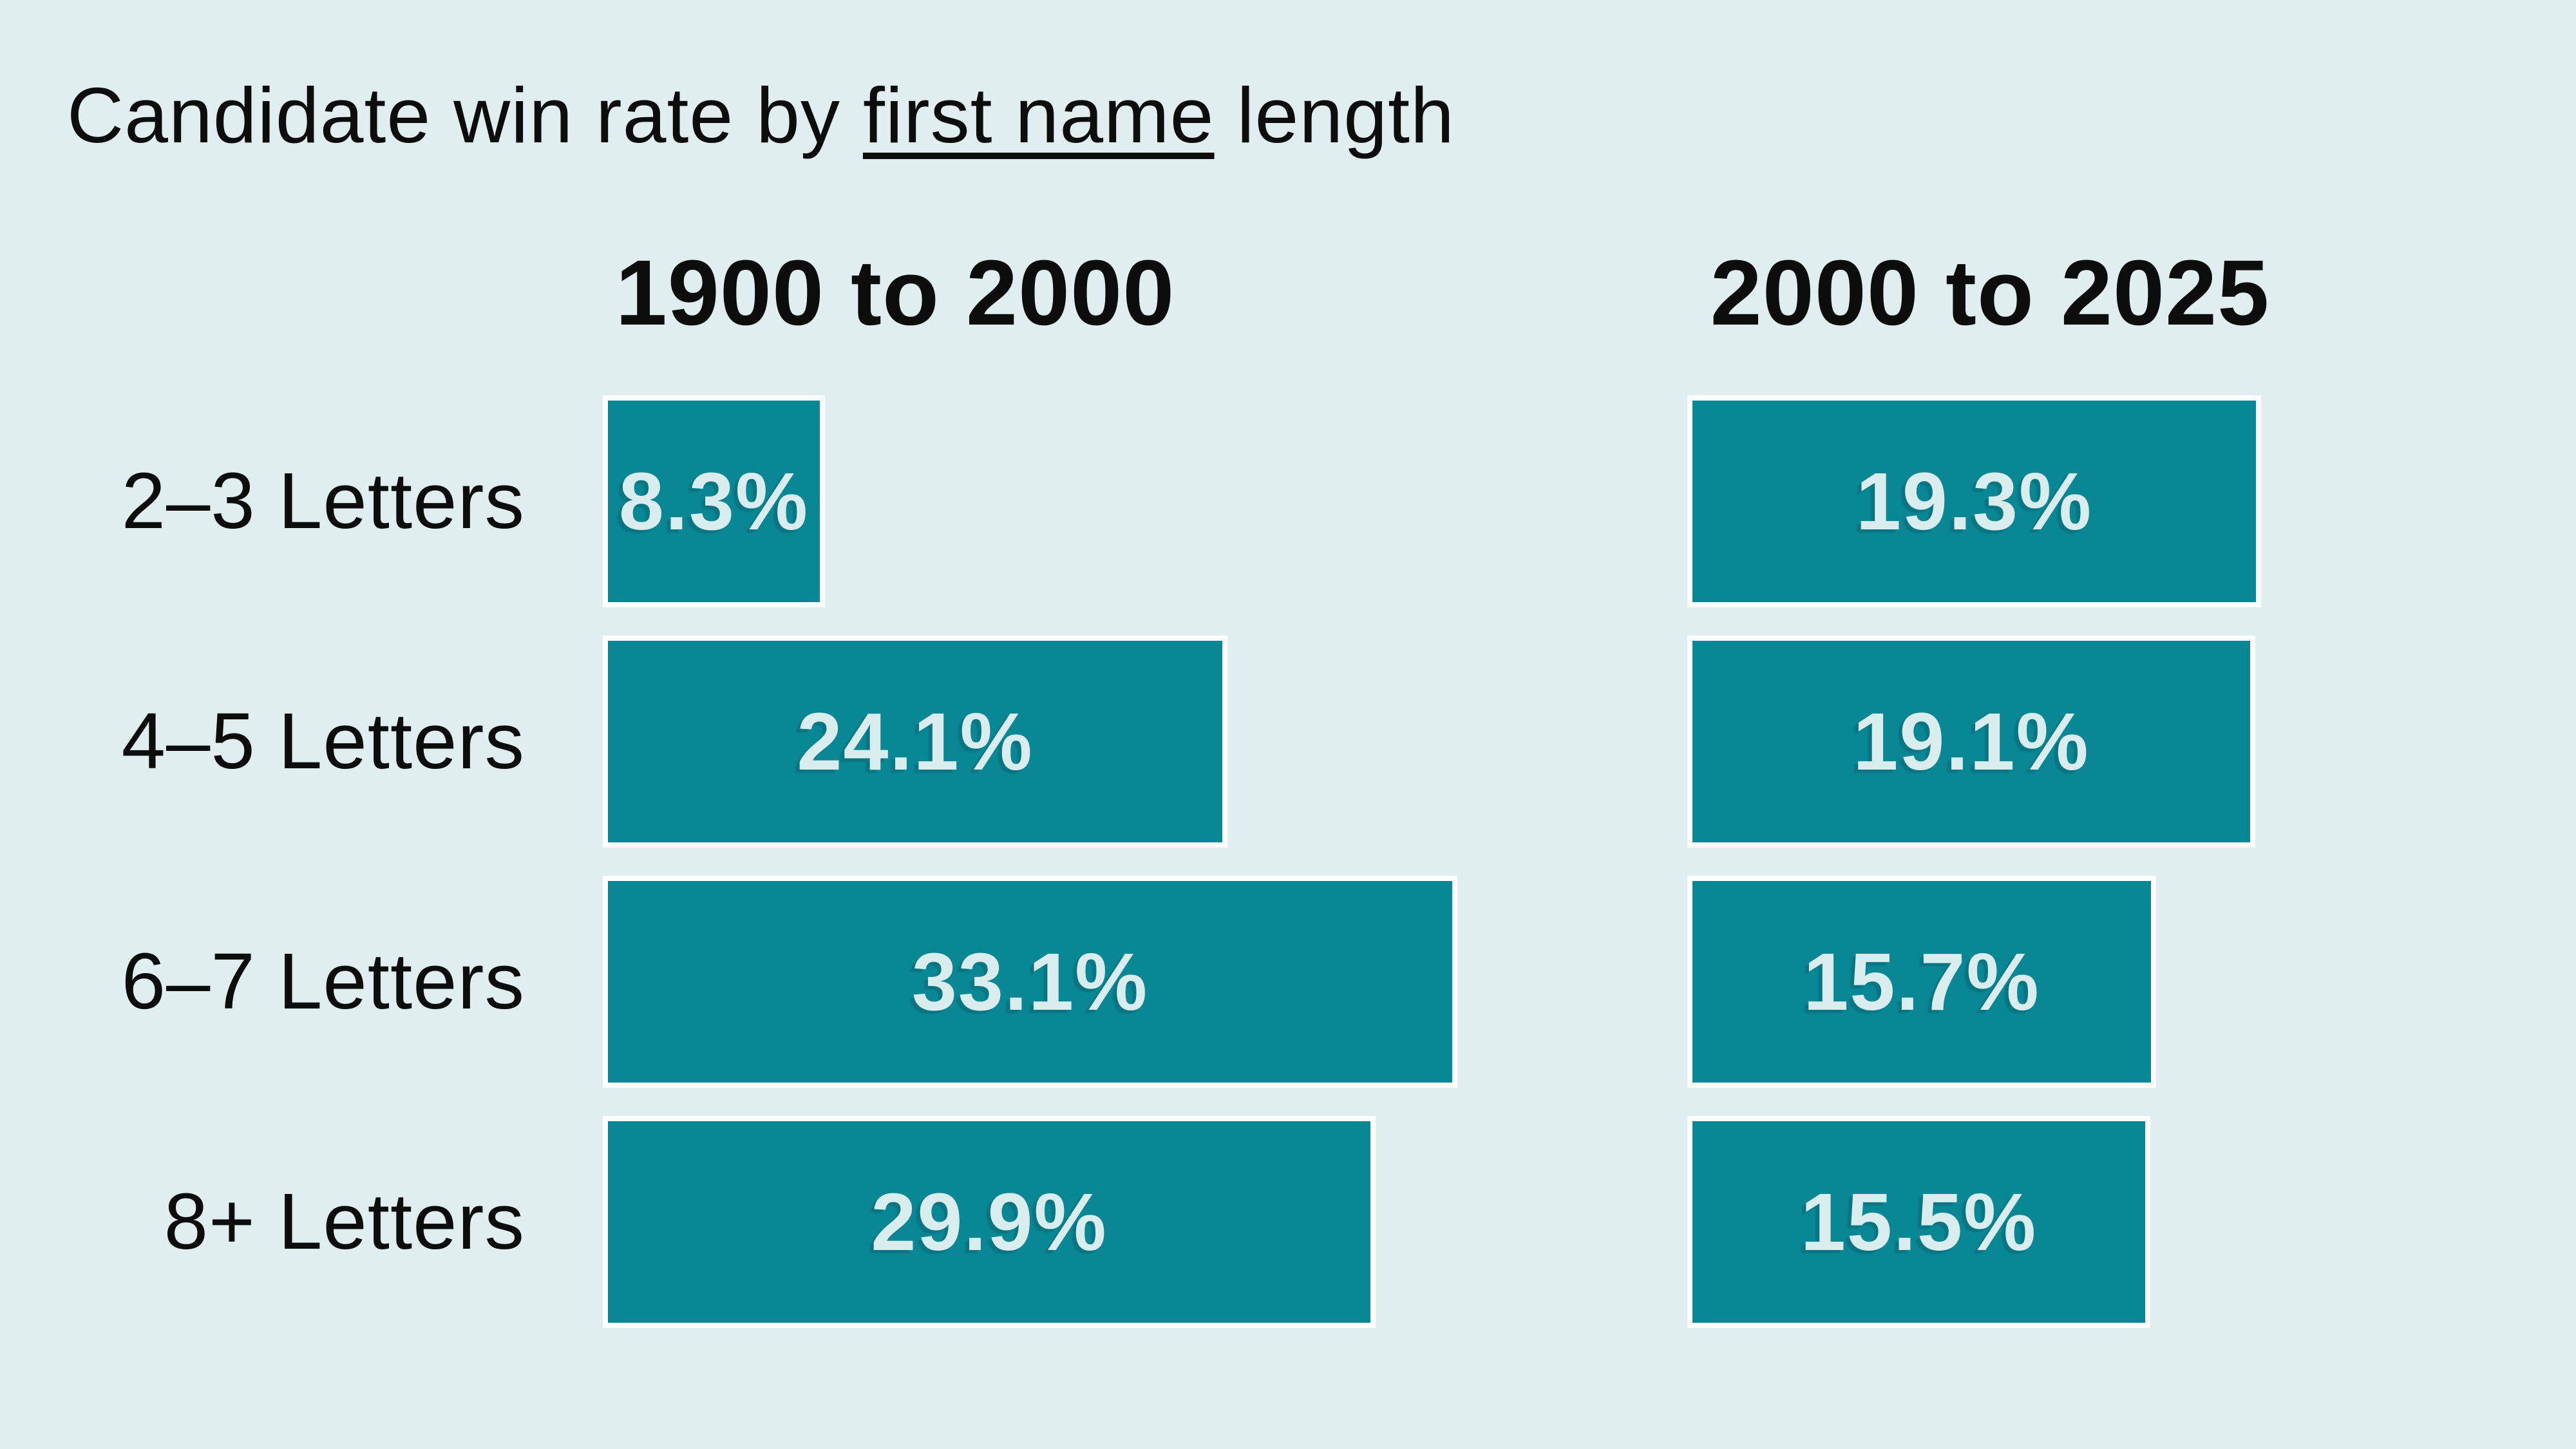 The width and height of the screenshot is (2576, 1449). Describe the element at coordinates (323, 982) in the screenshot. I see `row-label-6-7-letters: 6–7 Letters` at that location.